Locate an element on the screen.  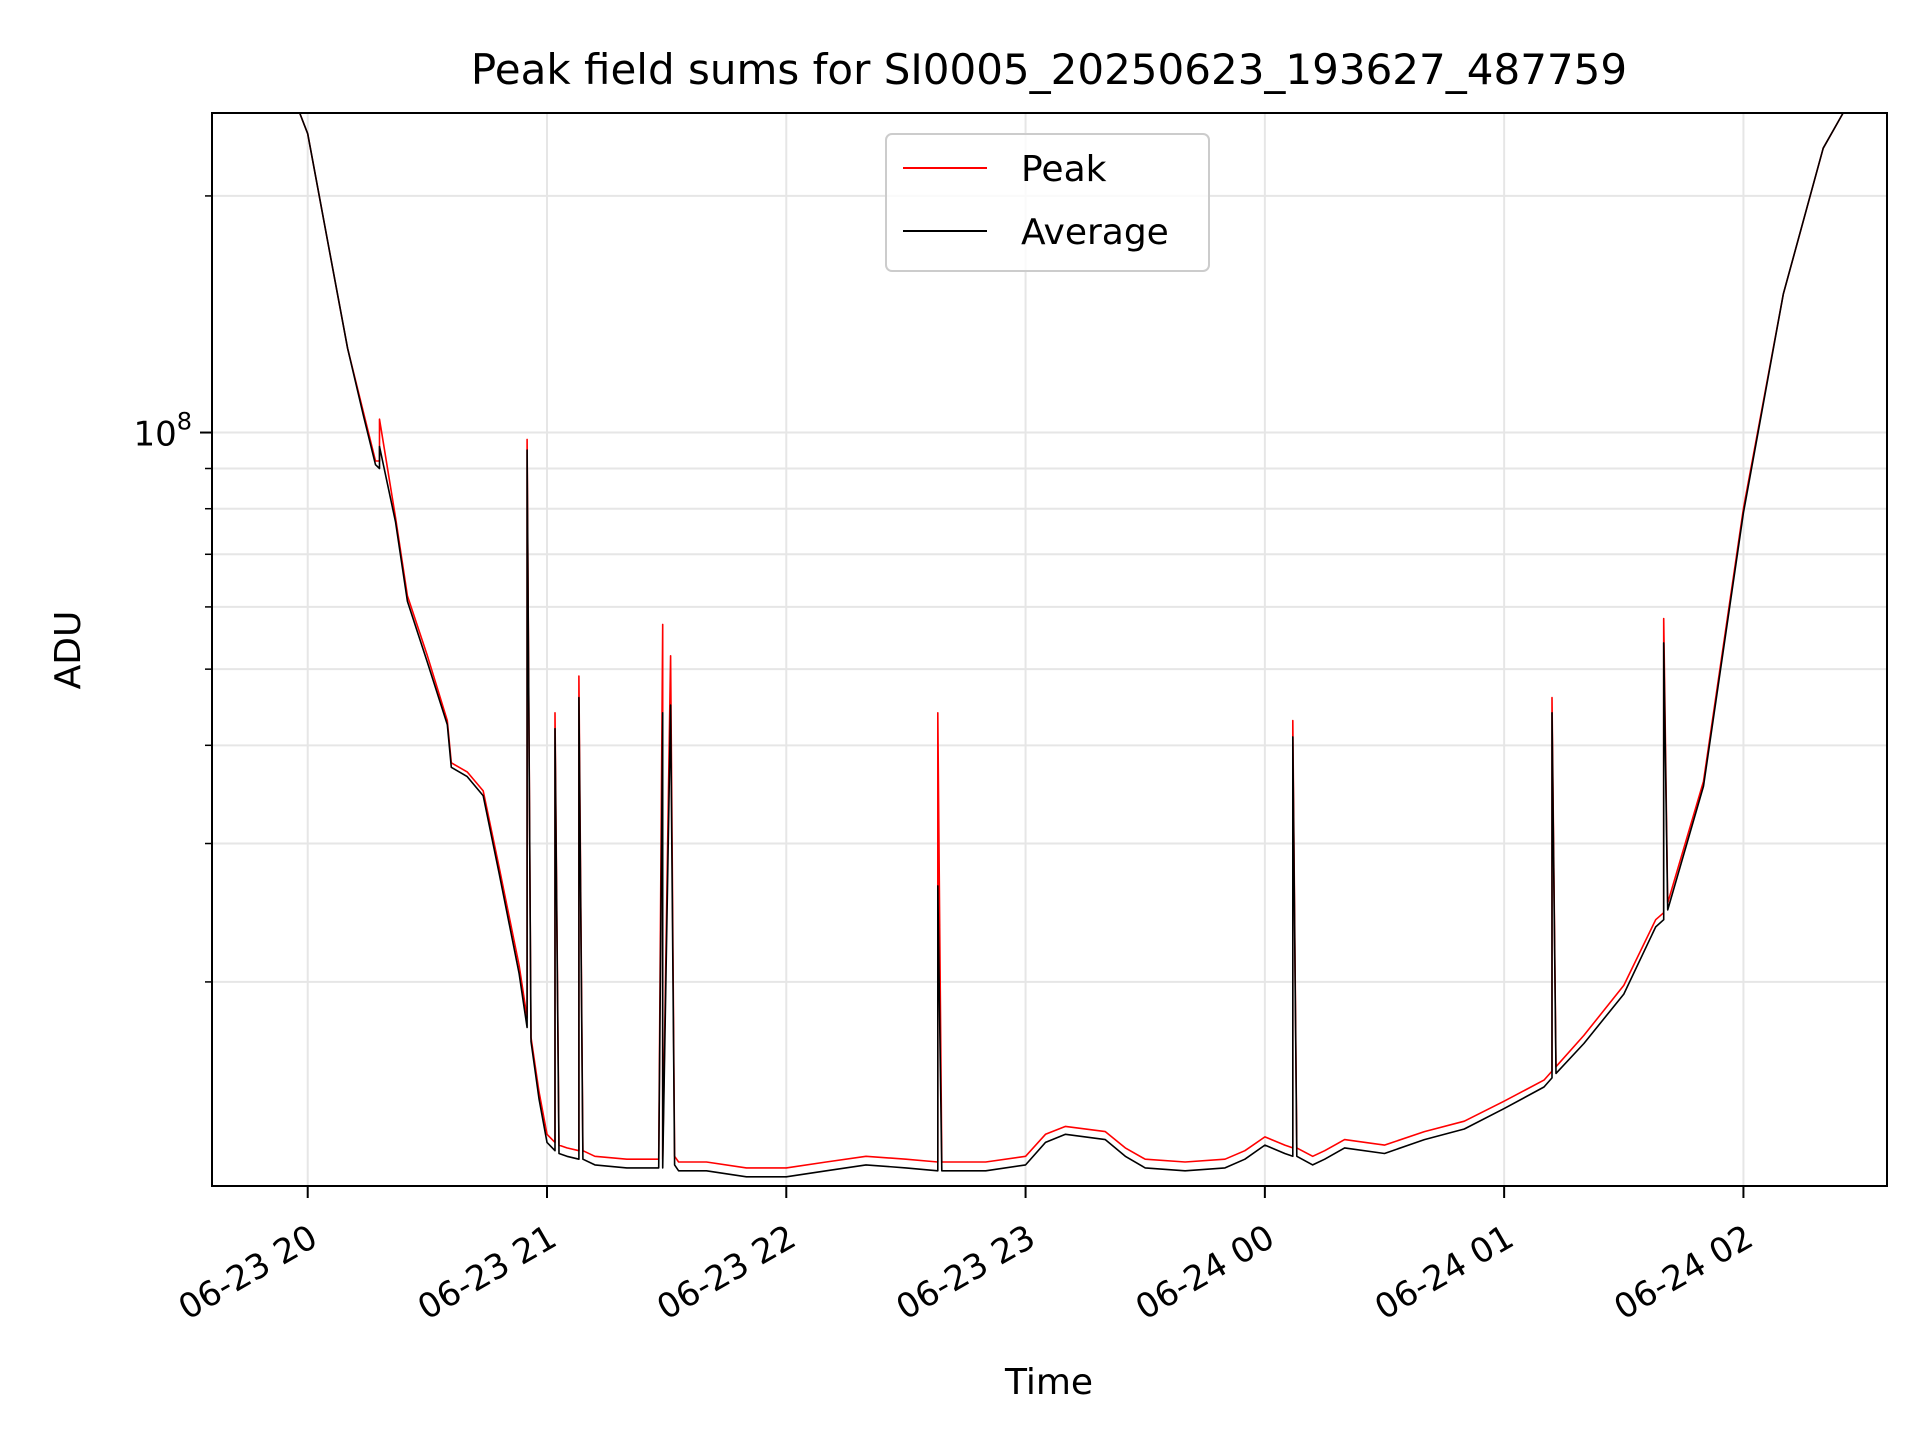
y-tick-label: 108 is located at coordinates (162, 431).